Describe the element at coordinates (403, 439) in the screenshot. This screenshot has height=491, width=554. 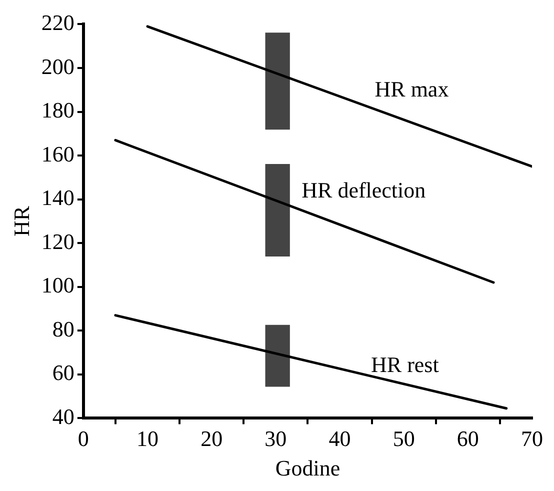
I see `x-tick-label: 50` at that location.